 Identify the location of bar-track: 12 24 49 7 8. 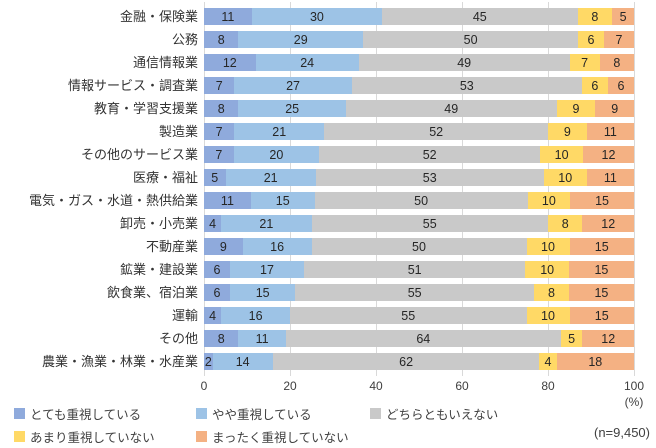
(419, 62).